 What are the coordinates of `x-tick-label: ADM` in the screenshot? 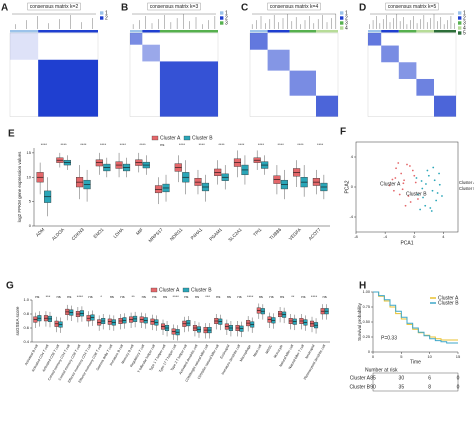 It's located at (40, 232).